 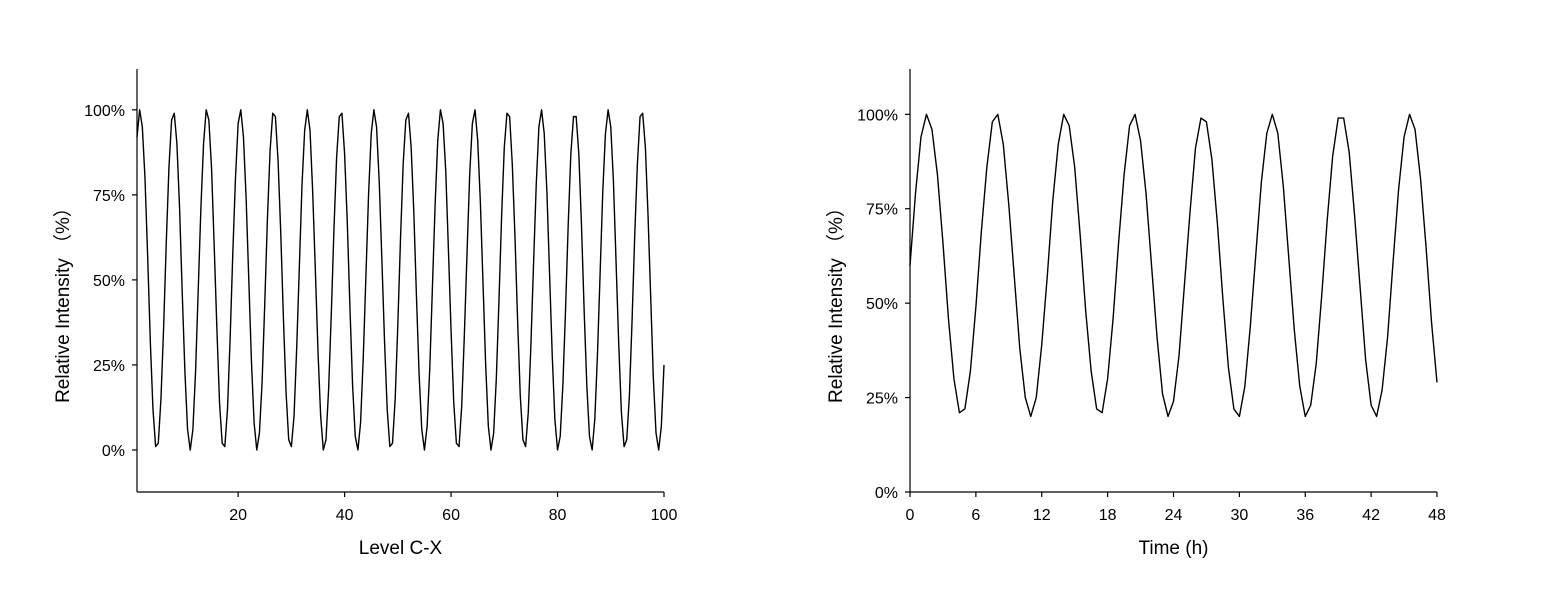 I want to click on x-tick-label: 36, so click(x=1305, y=515).